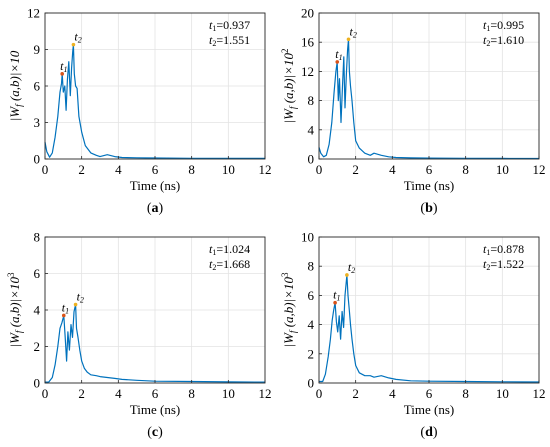  Describe the element at coordinates (155, 208) in the screenshot. I see `panel-label: (a)` at that location.